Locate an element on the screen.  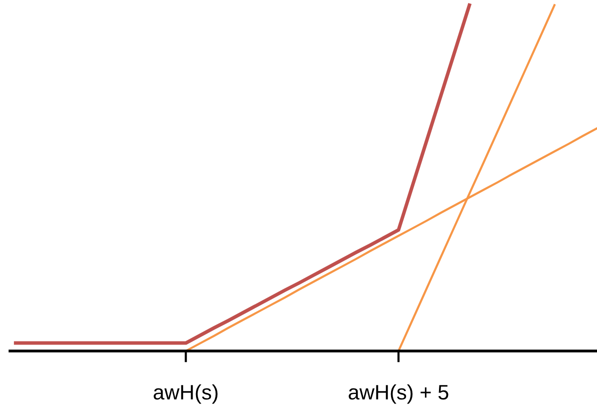
x-tick-label: awH(s) + 5 is located at coordinates (398, 394).